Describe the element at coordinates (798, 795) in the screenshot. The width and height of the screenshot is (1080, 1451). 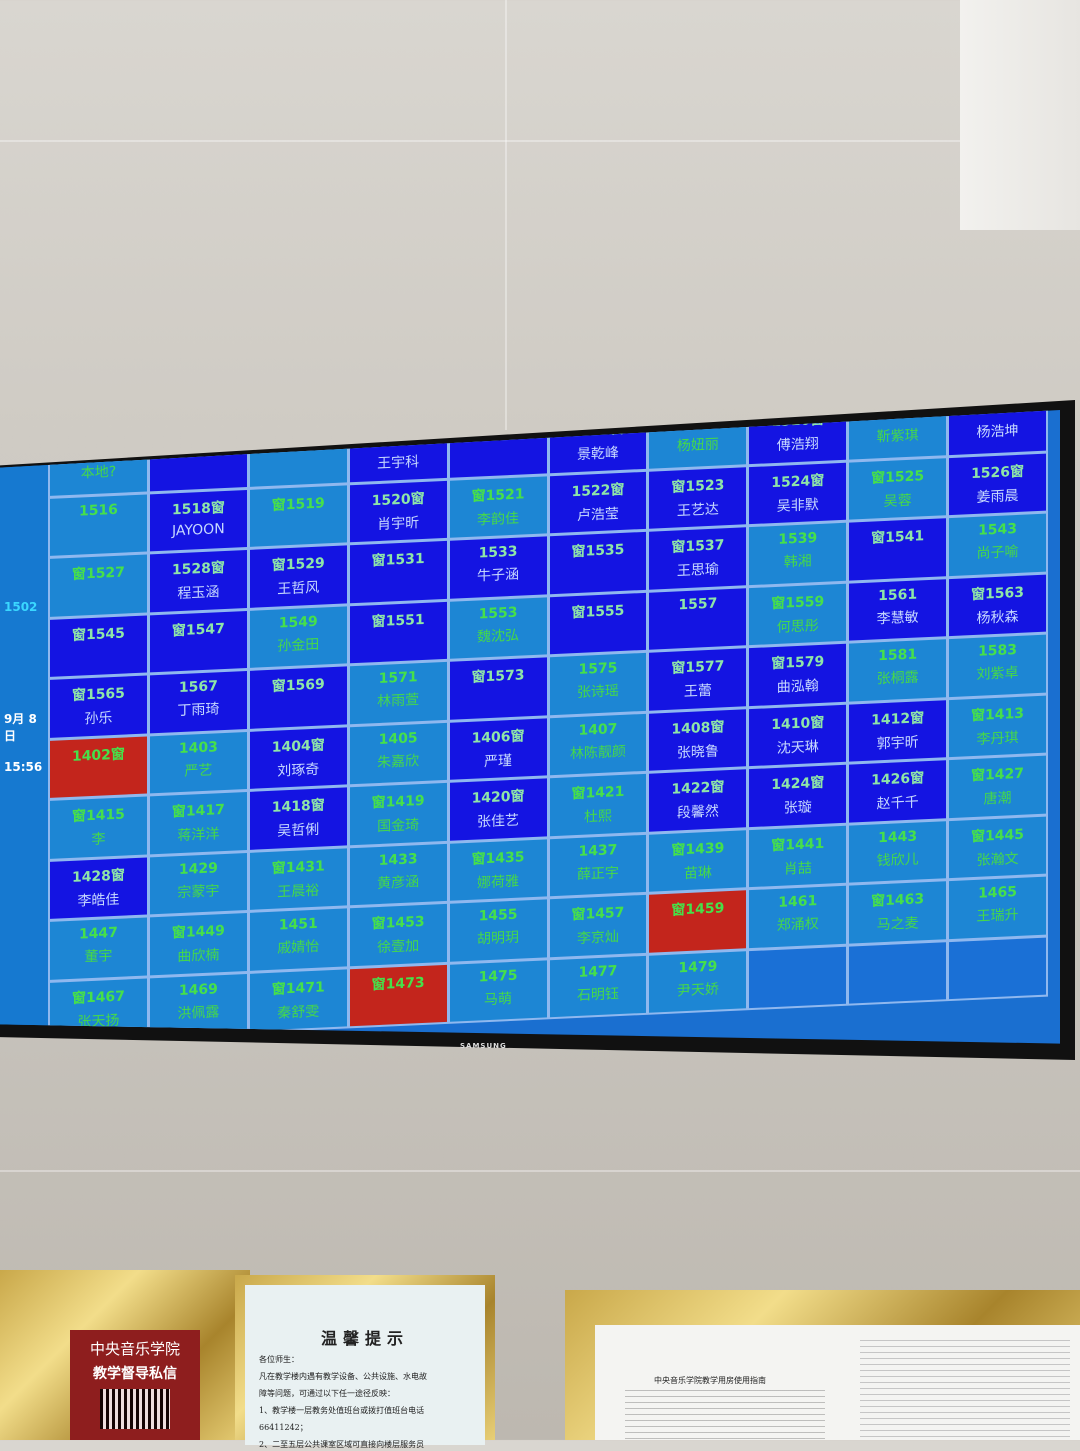
I see `room-cell: 1424窗 张璇` at that location.